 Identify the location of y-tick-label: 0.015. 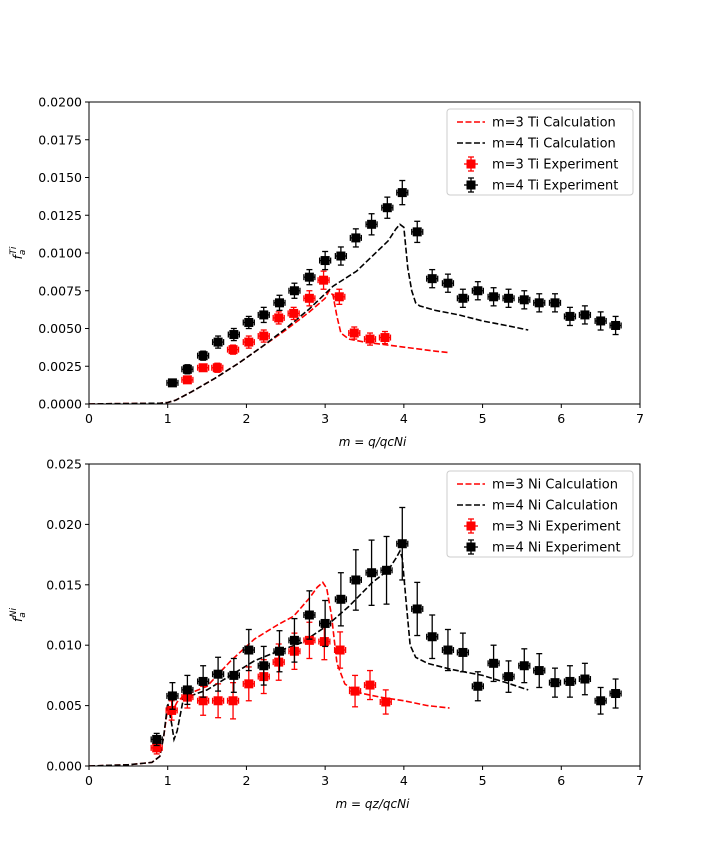
(64, 584).